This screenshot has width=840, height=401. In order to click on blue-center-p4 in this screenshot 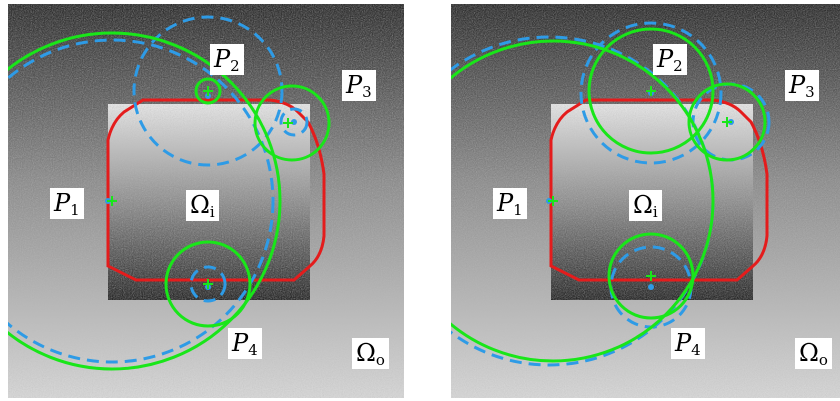, I will do `click(651, 287)`.